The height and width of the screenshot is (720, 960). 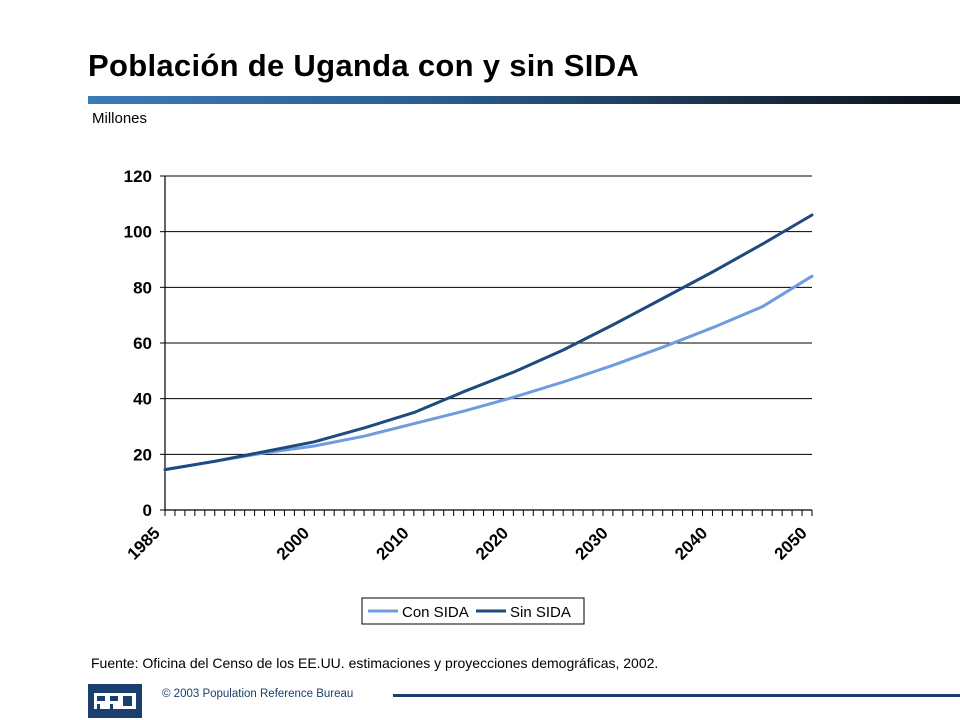 What do you see at coordinates (115, 701) in the screenshot?
I see `prb-logo` at bounding box center [115, 701].